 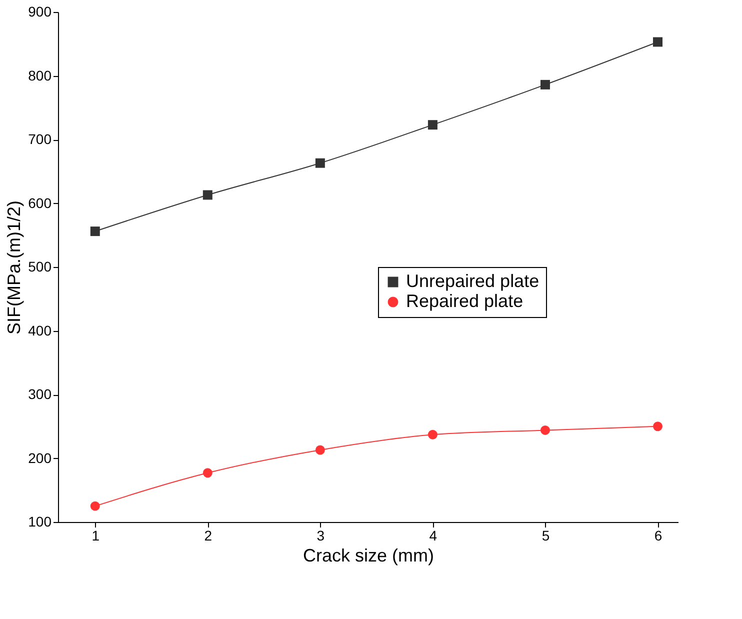 I want to click on x-tick-label: 1, so click(x=96, y=536).